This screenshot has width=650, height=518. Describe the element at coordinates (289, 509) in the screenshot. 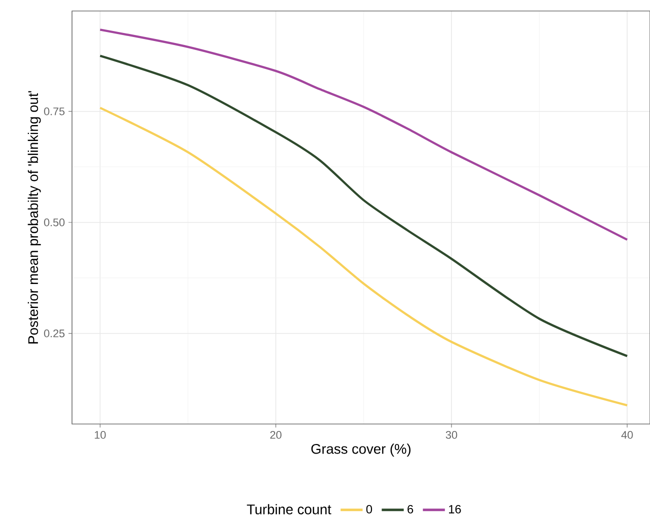

I see `legend-title: Turbine count` at that location.